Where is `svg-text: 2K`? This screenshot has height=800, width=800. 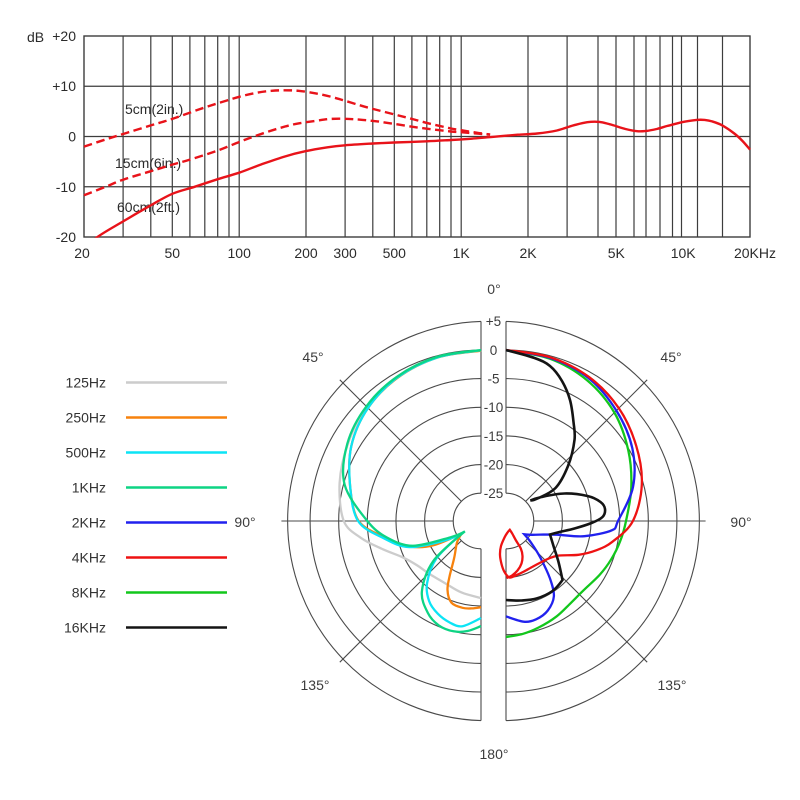 svg-text: 2K is located at coordinates (528, 253).